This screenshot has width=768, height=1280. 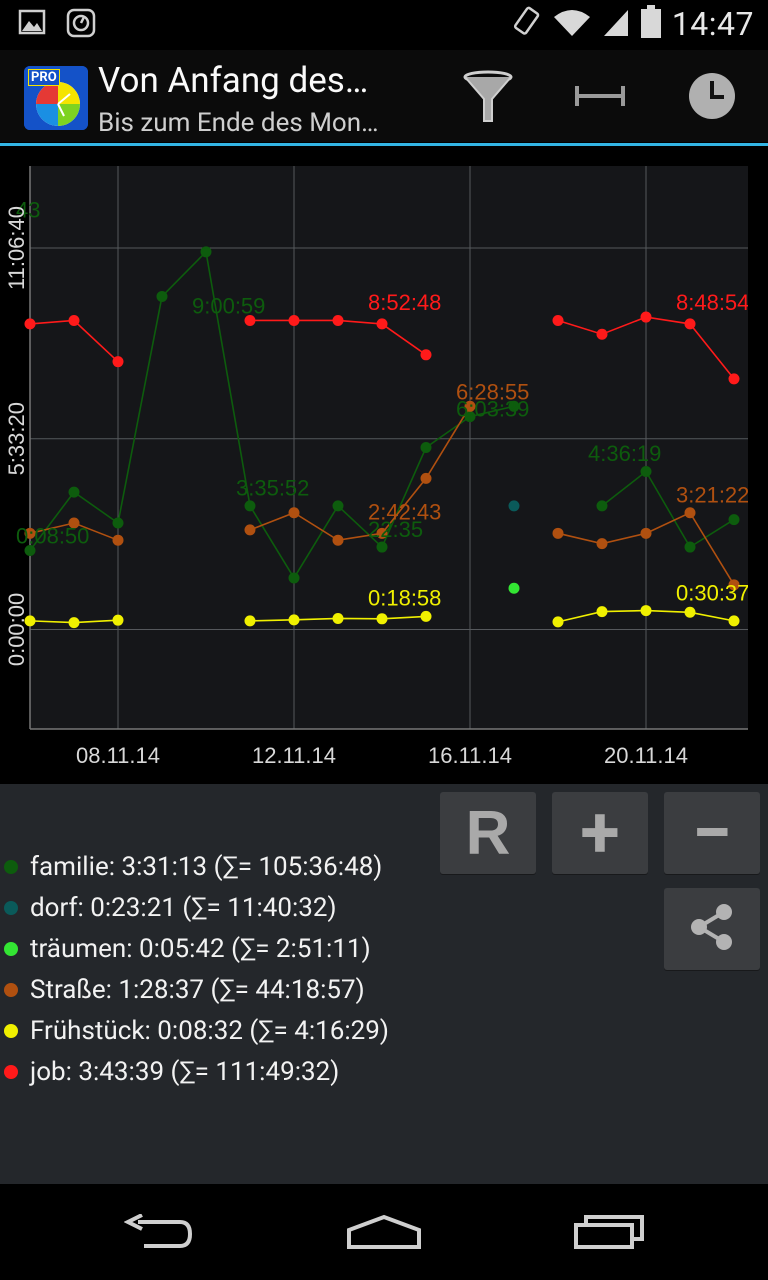 I want to click on battery-icon, so click(x=651, y=24).